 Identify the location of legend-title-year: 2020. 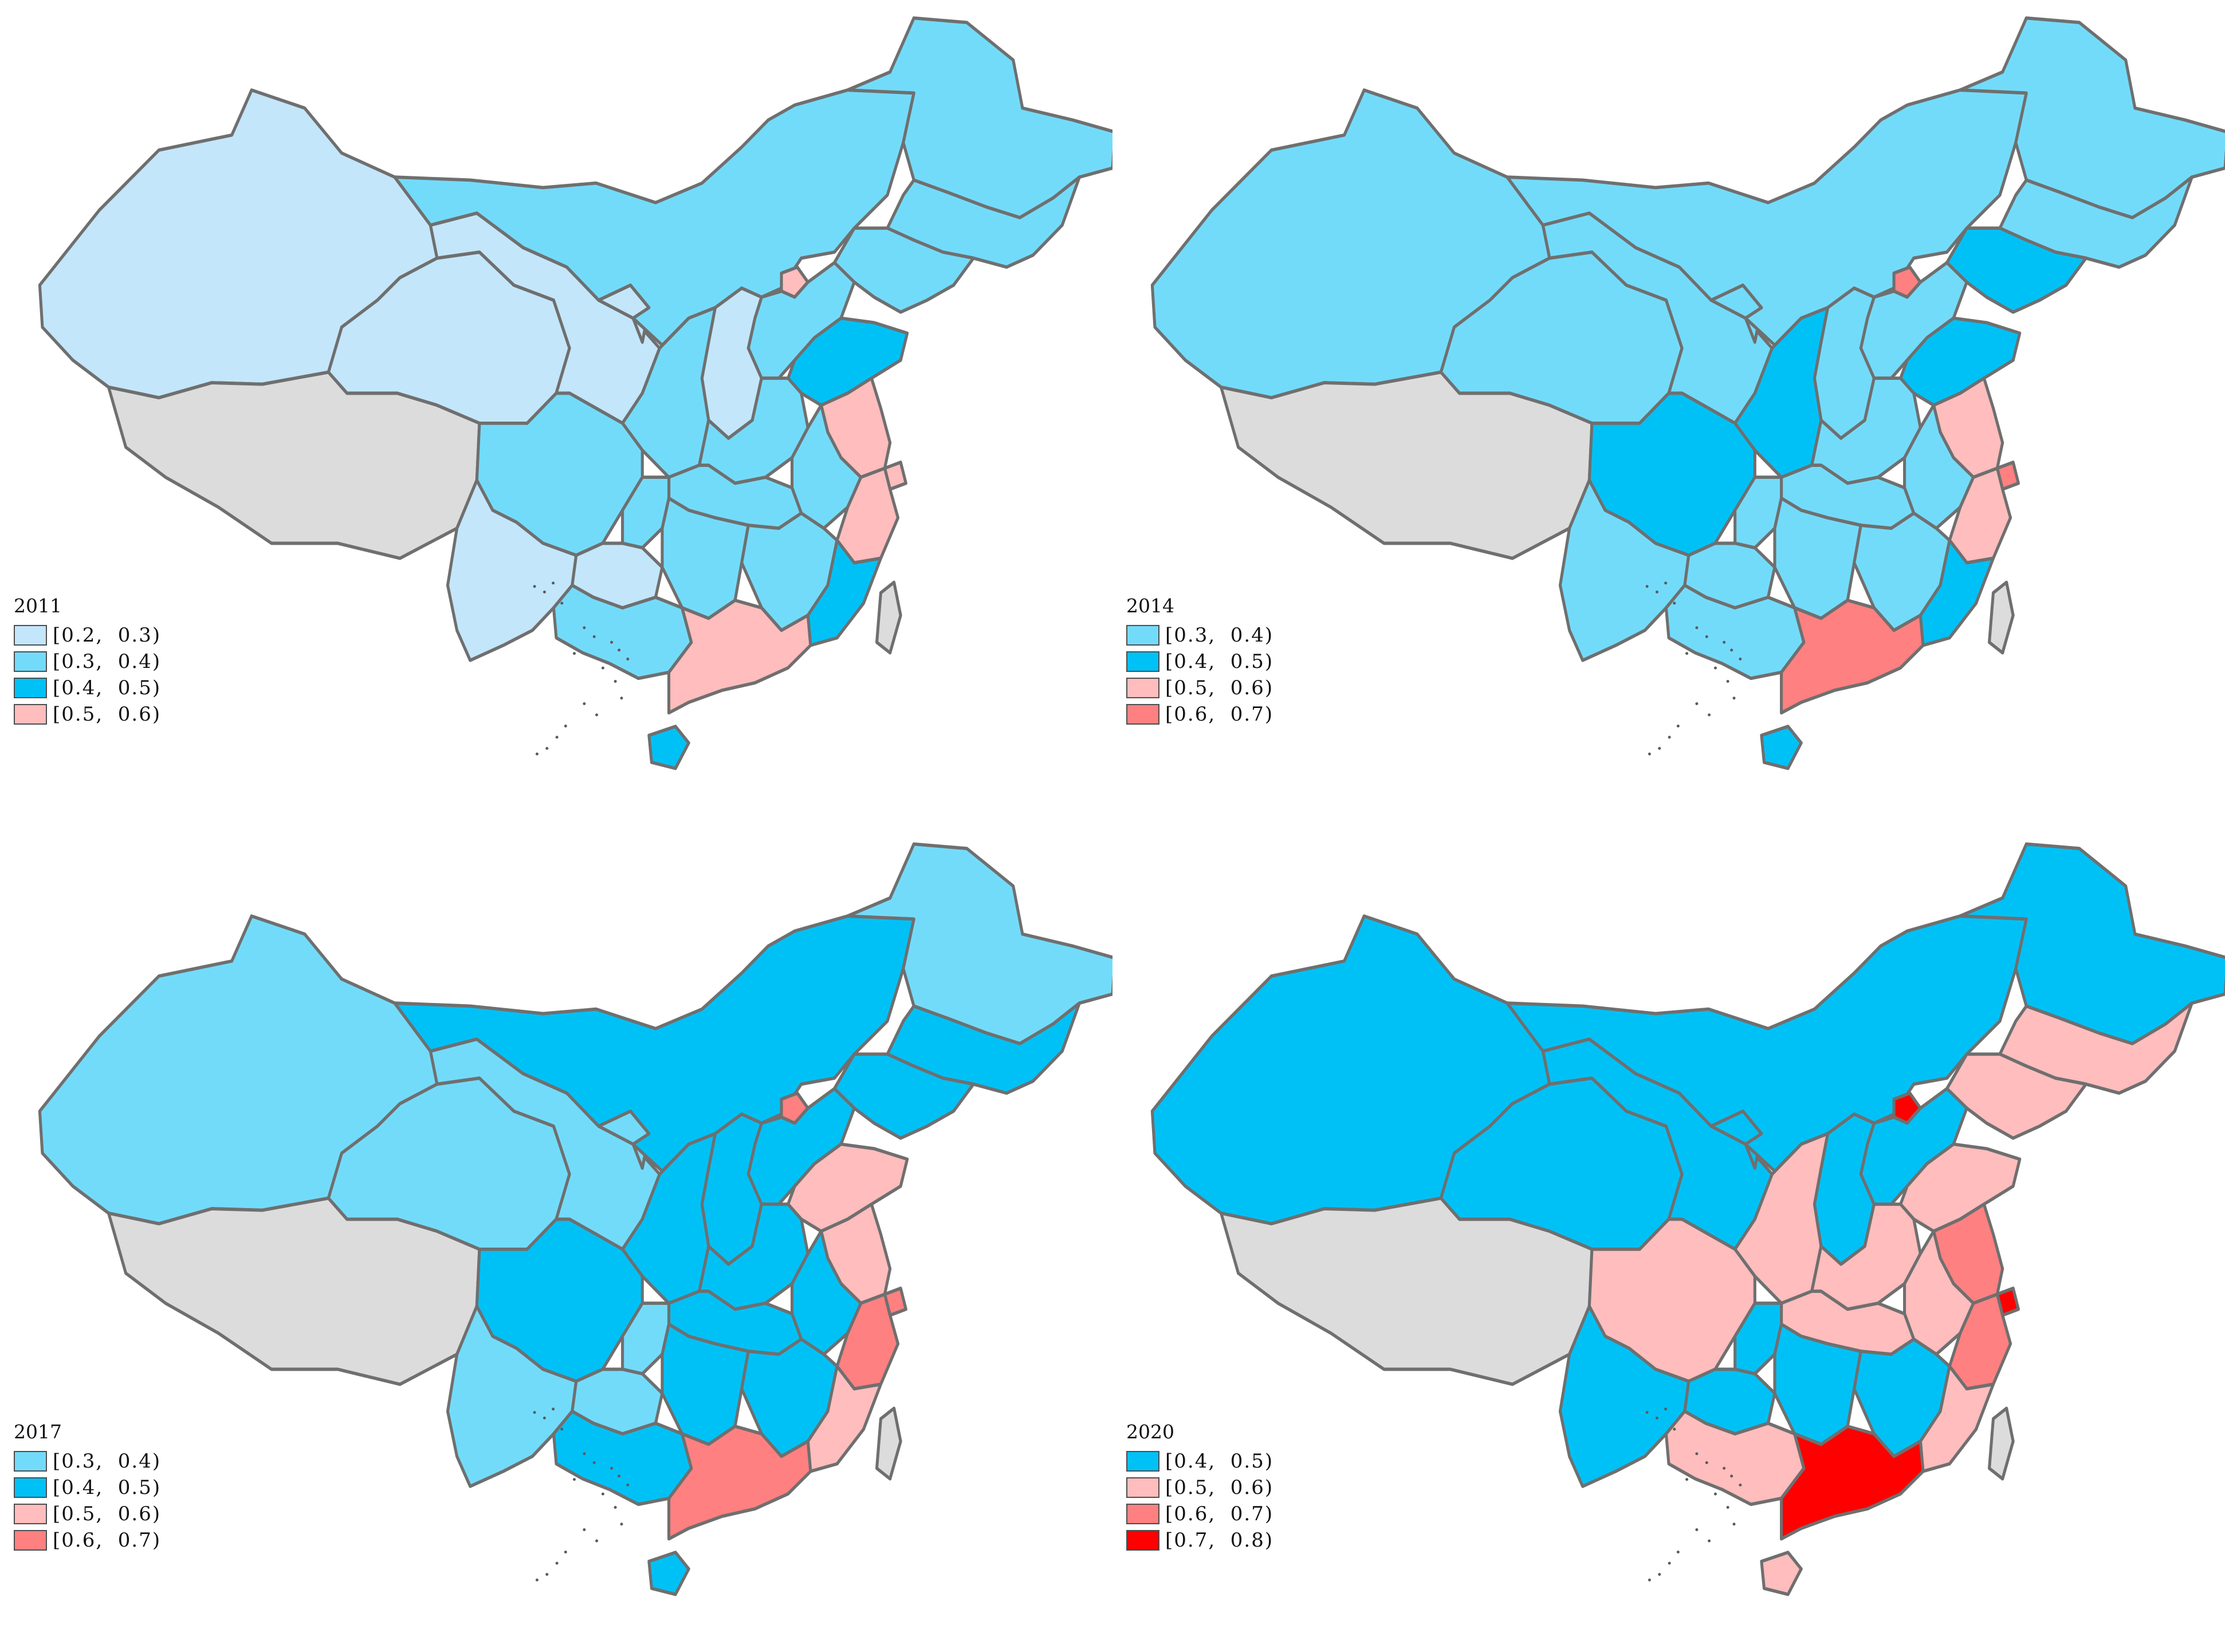
(1150, 1432).